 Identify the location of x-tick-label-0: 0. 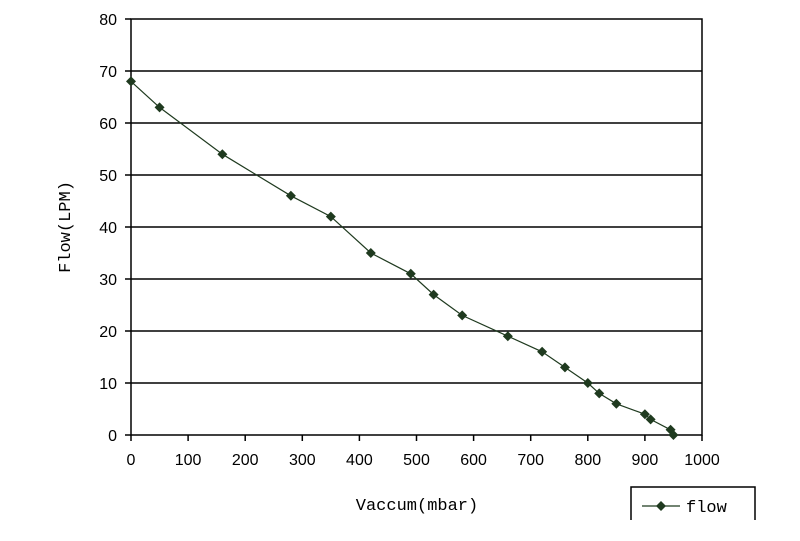
(131, 460).